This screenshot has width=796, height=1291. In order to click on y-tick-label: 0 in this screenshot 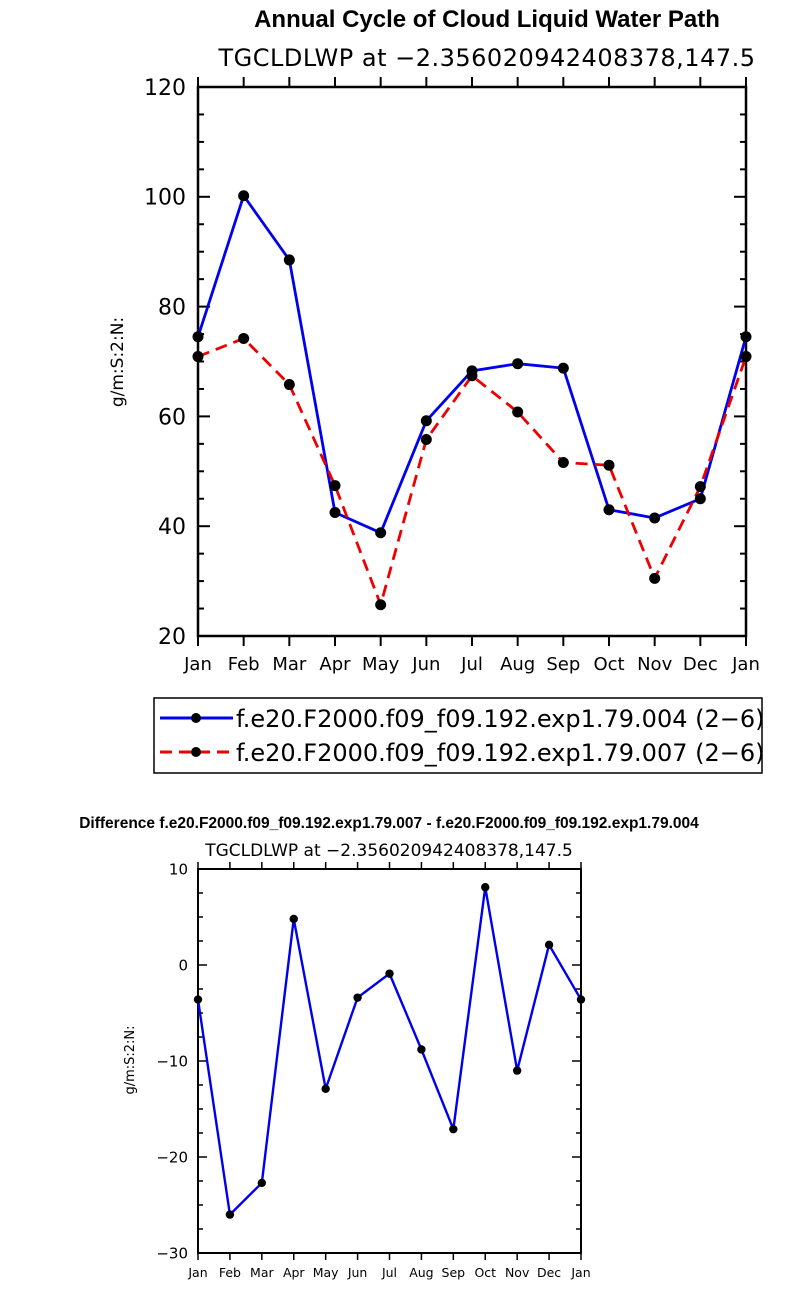, I will do `click(183, 965)`.